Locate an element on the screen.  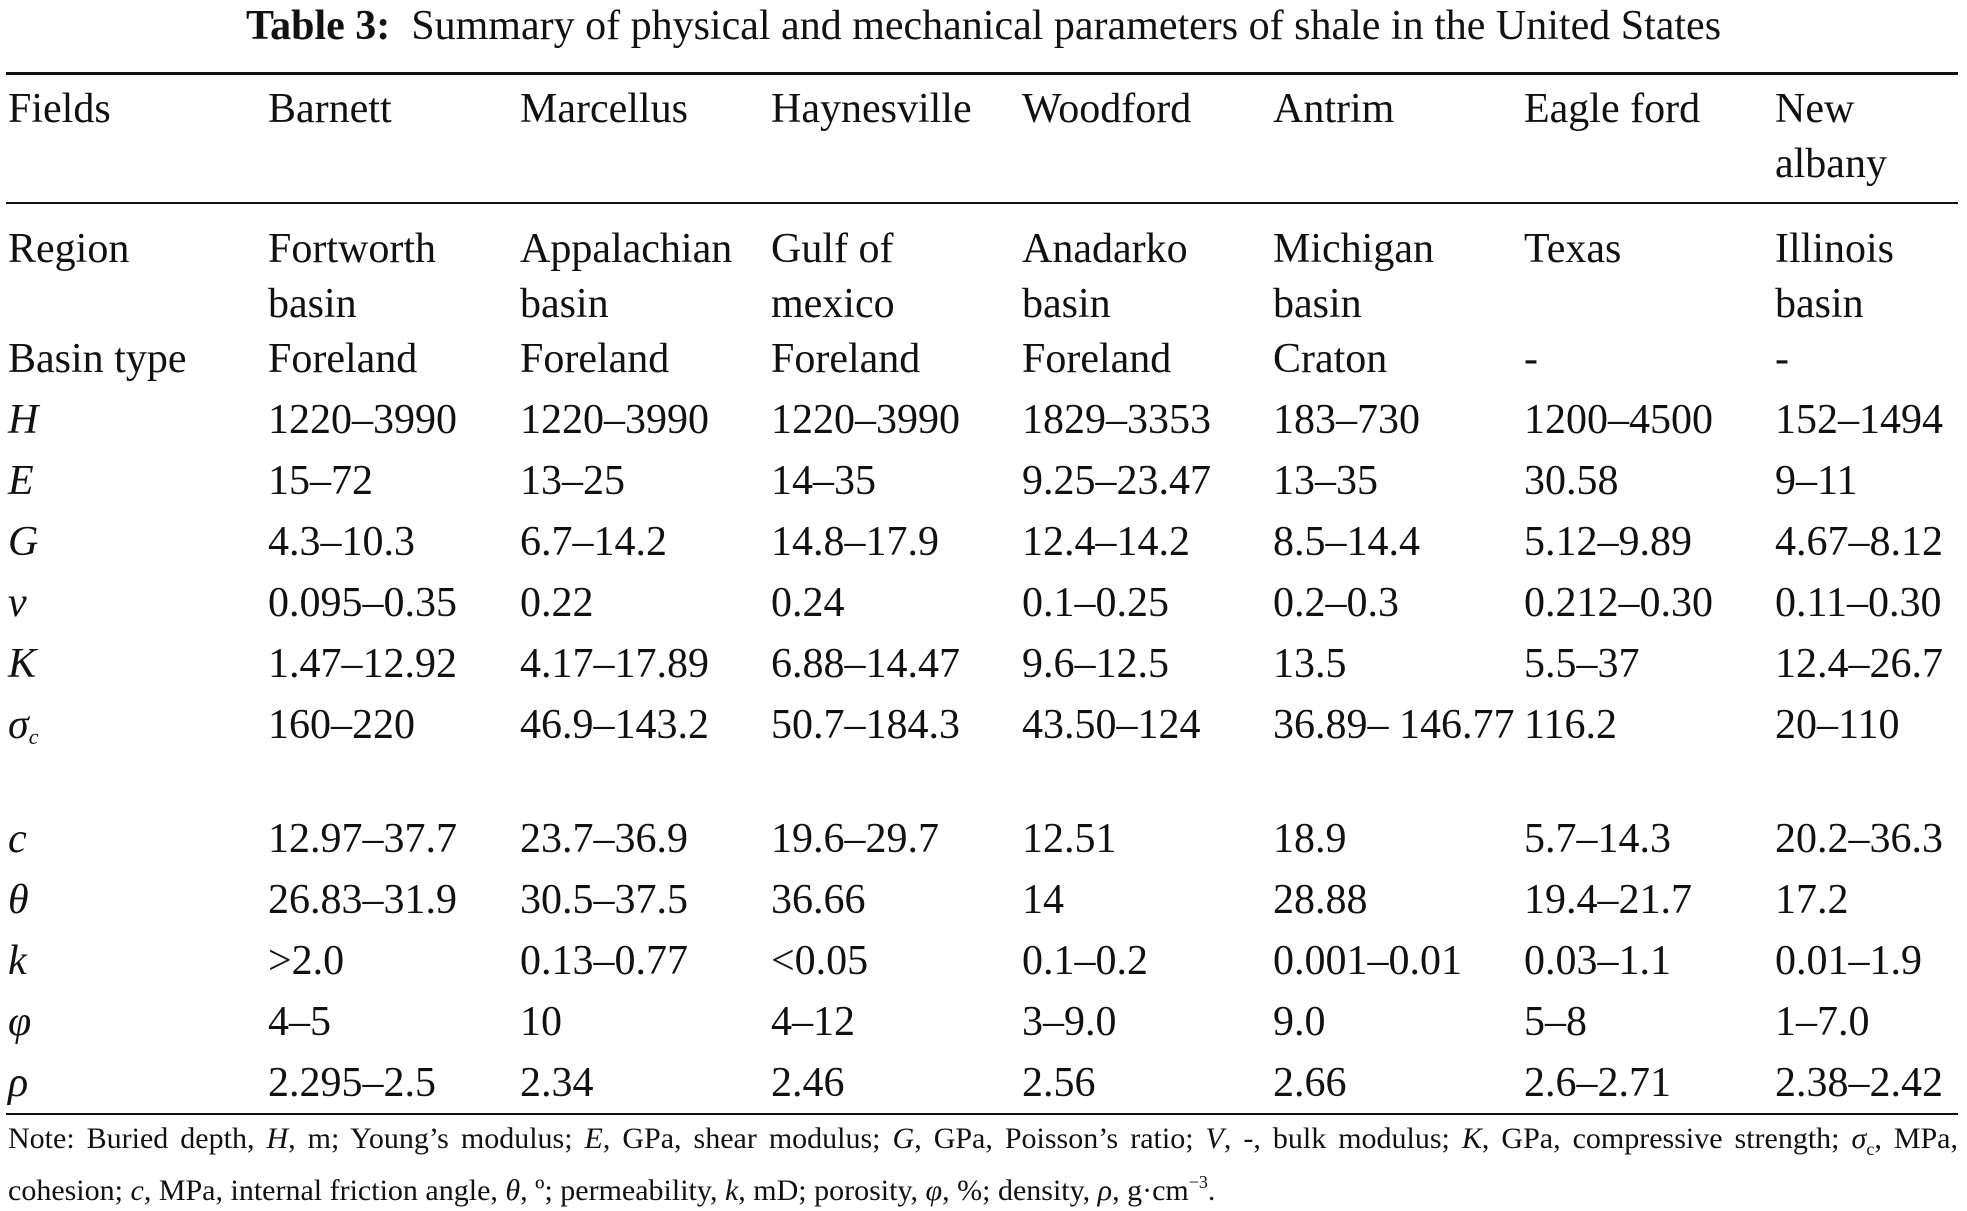
table-cell: Texas is located at coordinates (1573, 249).